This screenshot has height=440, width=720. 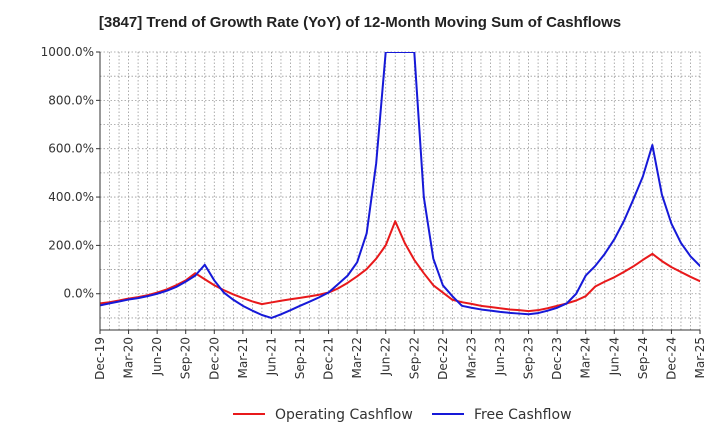 What do you see at coordinates (329, 358) in the screenshot?
I see `x-tick-label: Dec-21` at bounding box center [329, 358].